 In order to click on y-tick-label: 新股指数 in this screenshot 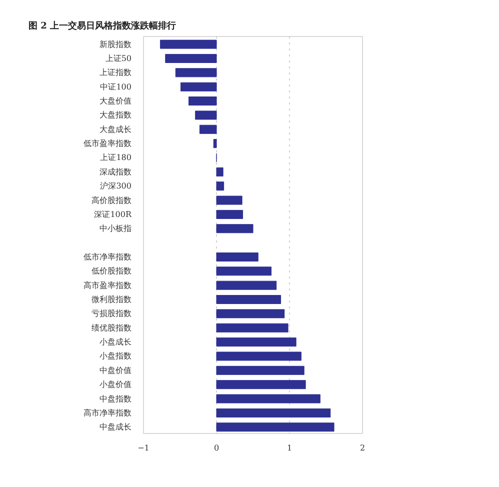, I will do `click(116, 44)`.